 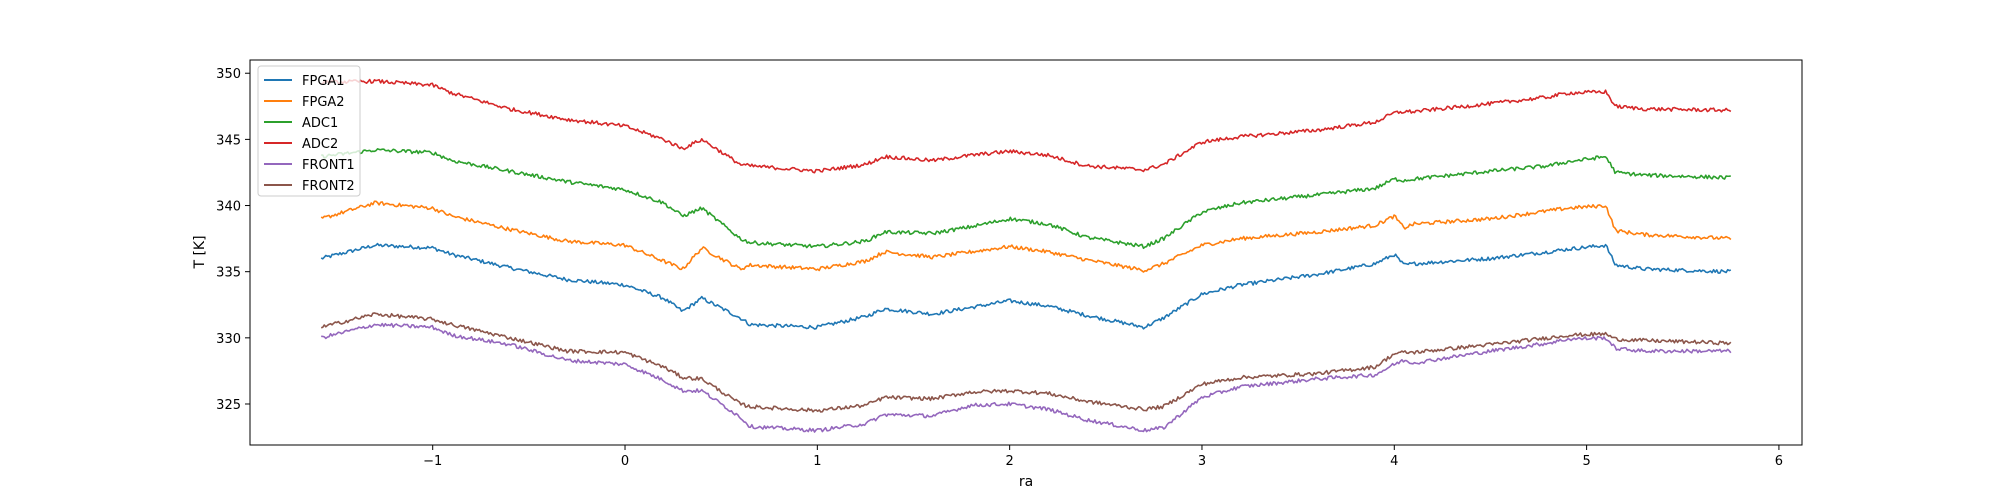 What do you see at coordinates (817, 461) in the screenshot?
I see `x-tick-label: 1` at bounding box center [817, 461].